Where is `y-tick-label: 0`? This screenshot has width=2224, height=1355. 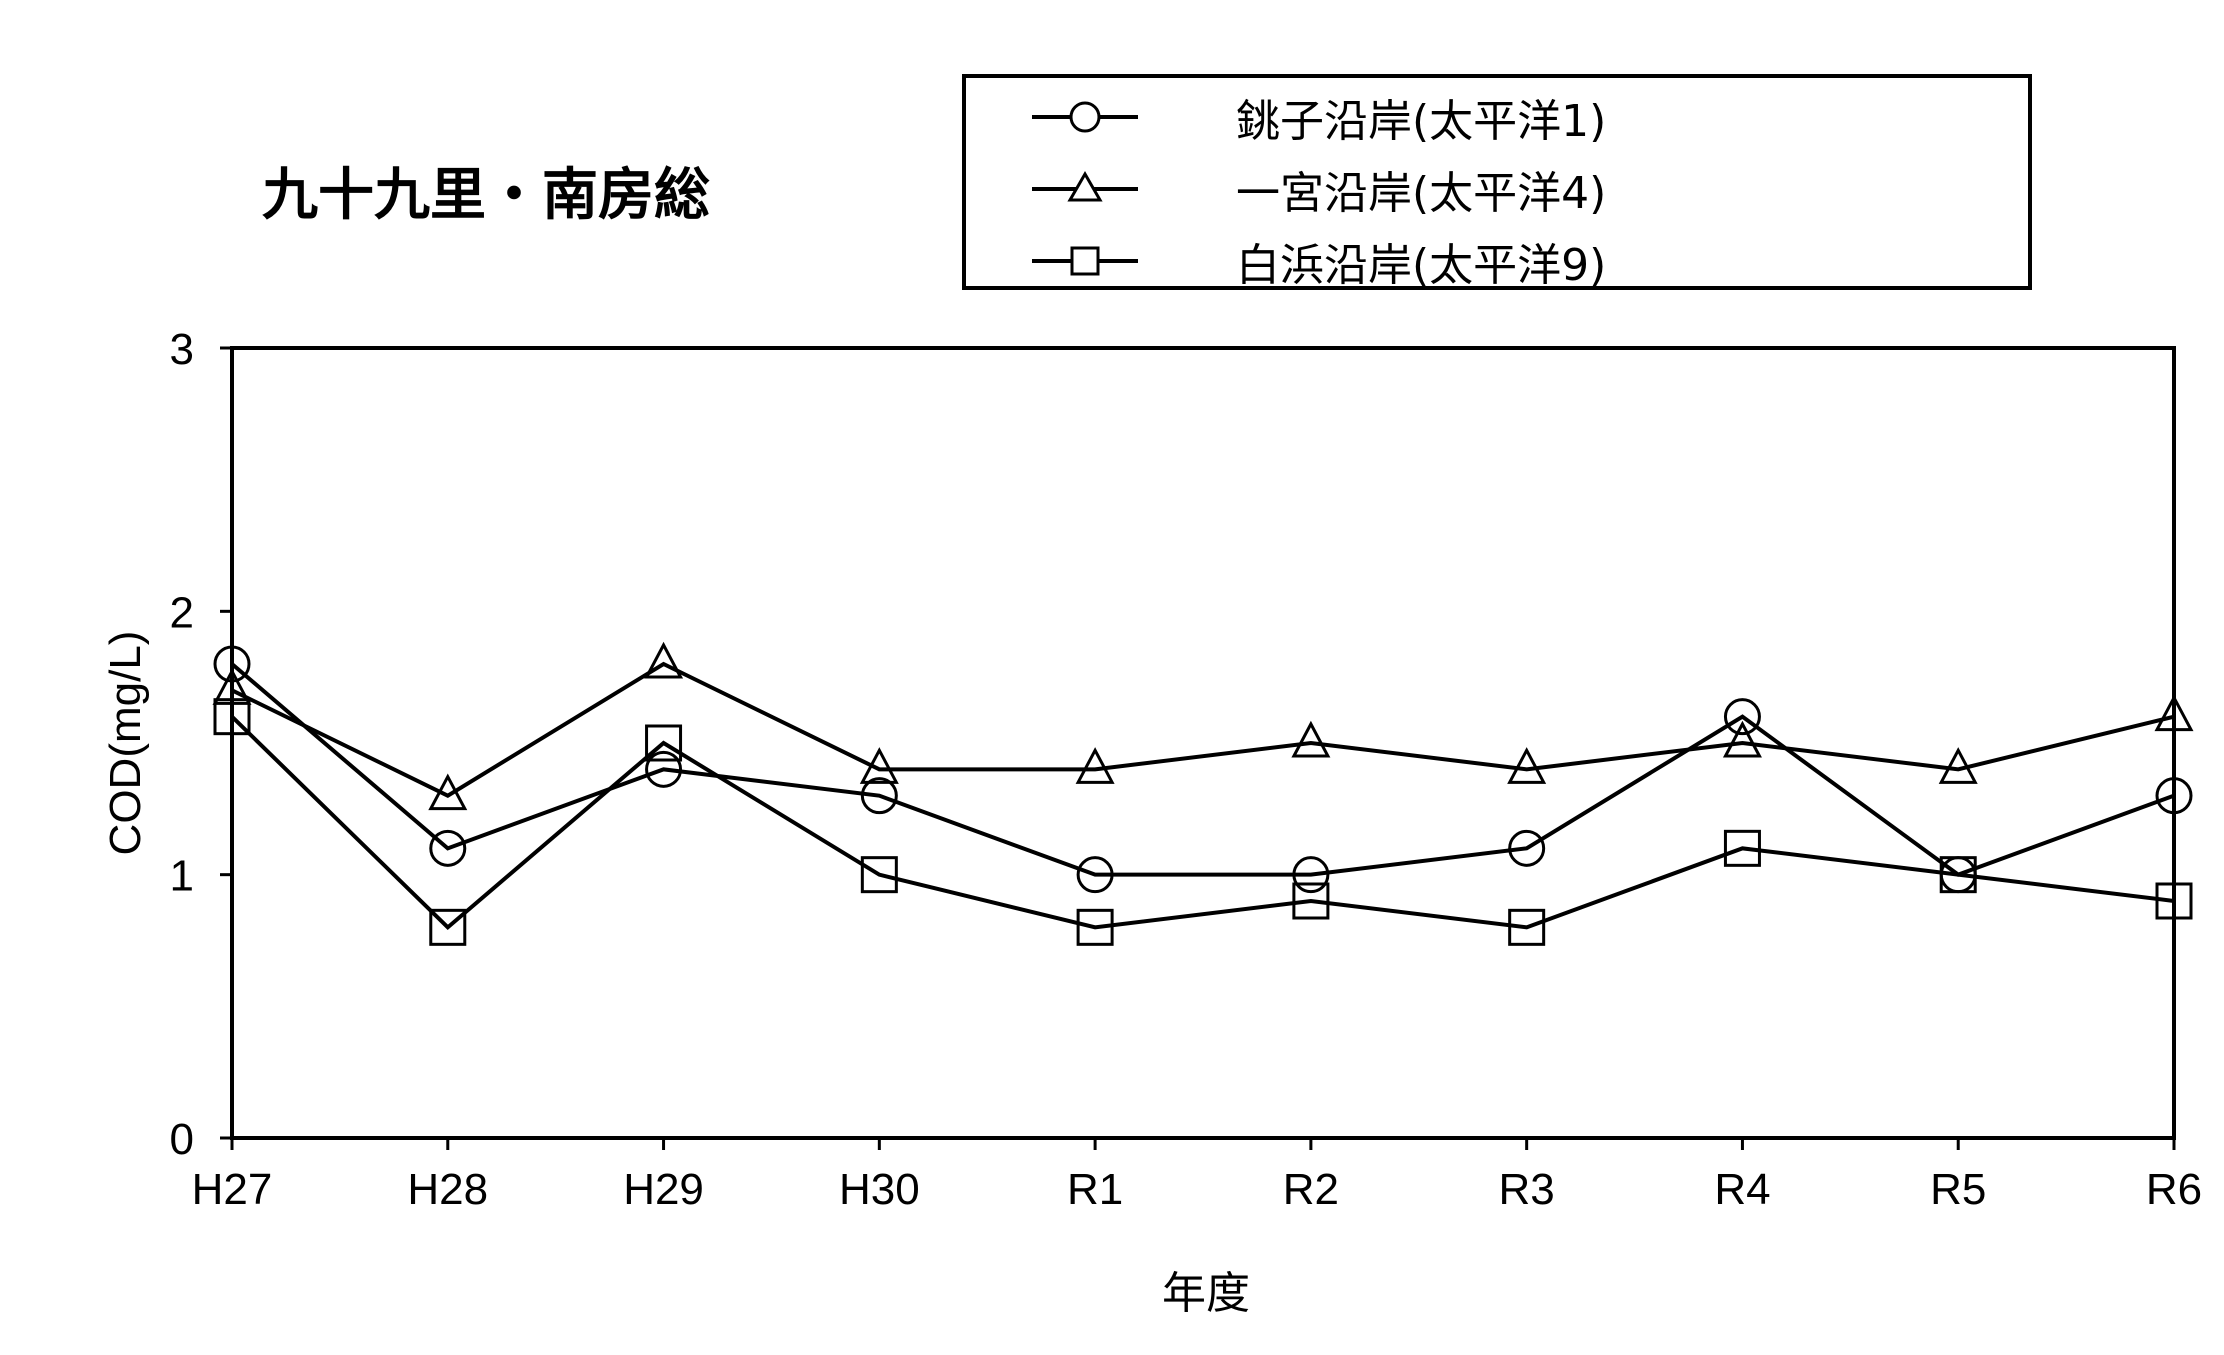 y-tick-label: 0 is located at coordinates (182, 1139).